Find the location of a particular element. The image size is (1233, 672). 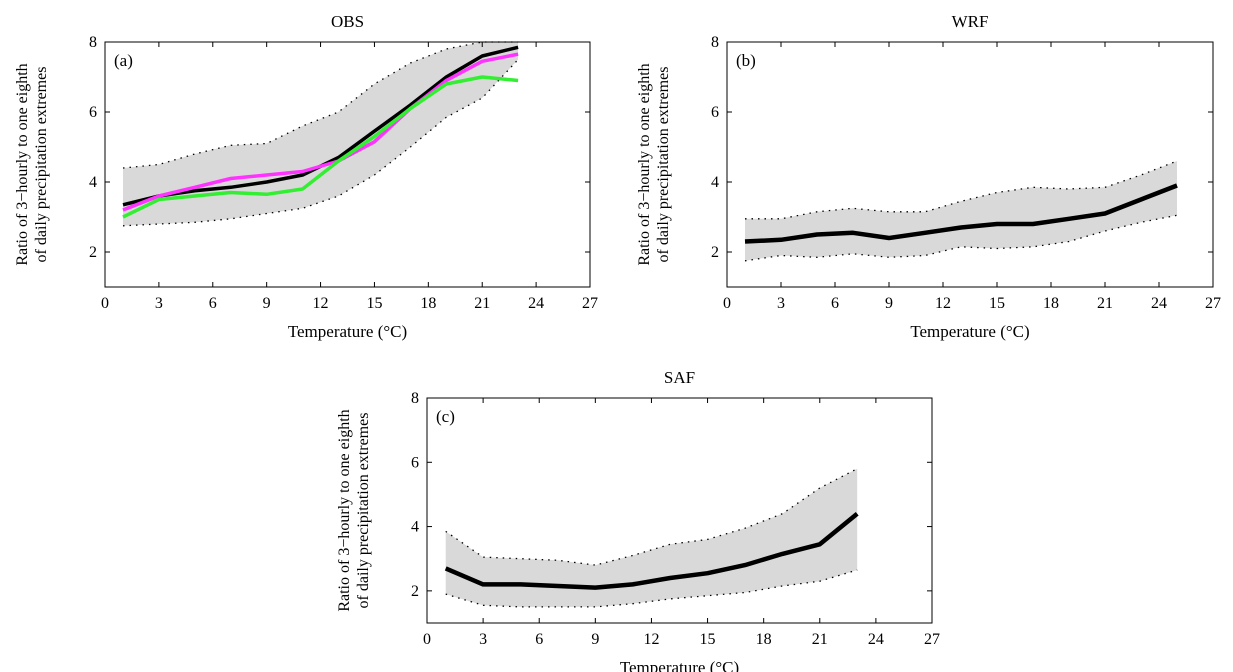

band-upper-dotted-line is located at coordinates (961, 190).